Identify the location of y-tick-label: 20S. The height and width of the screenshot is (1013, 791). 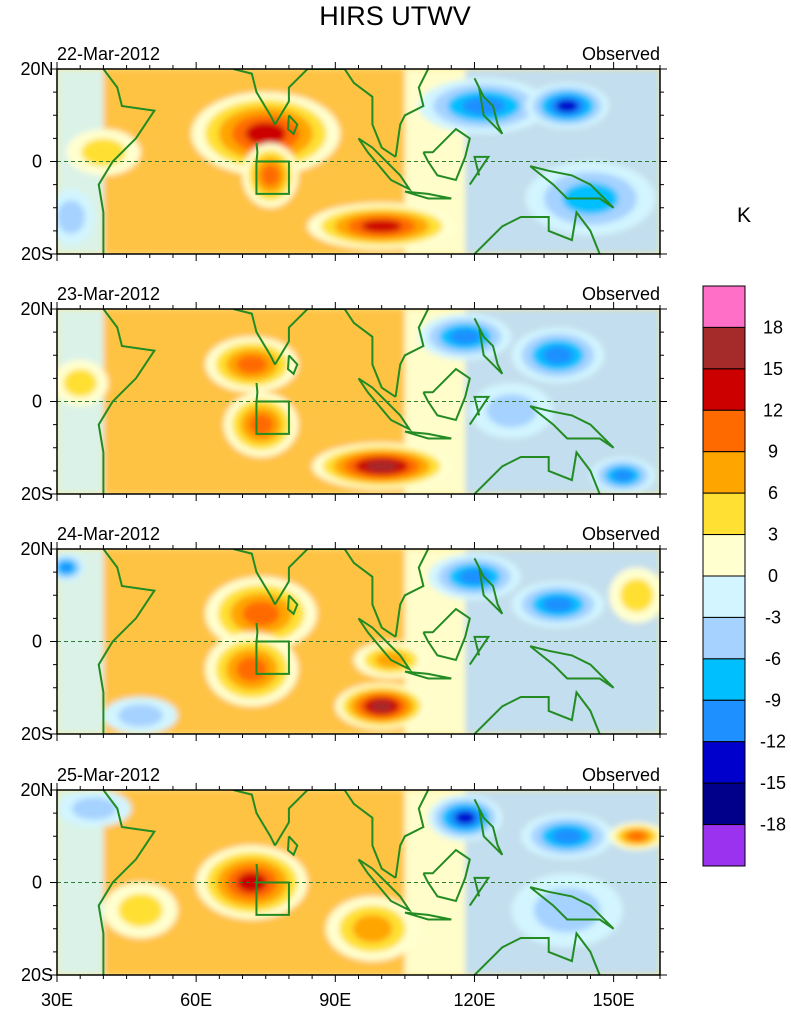
(37, 254).